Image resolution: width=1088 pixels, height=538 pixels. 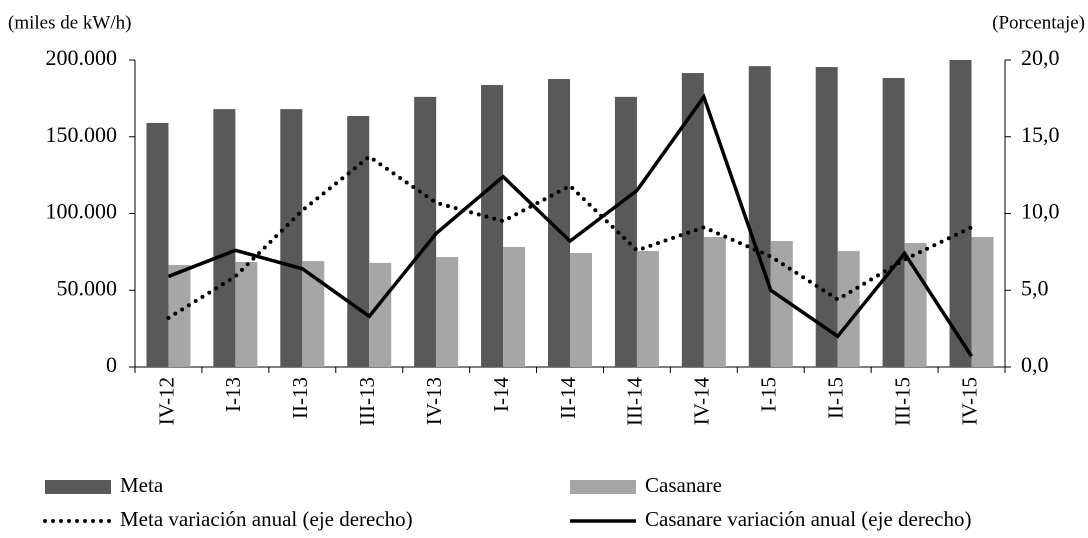 What do you see at coordinates (683, 485) in the screenshot?
I see `legend-label: Casanare` at bounding box center [683, 485].